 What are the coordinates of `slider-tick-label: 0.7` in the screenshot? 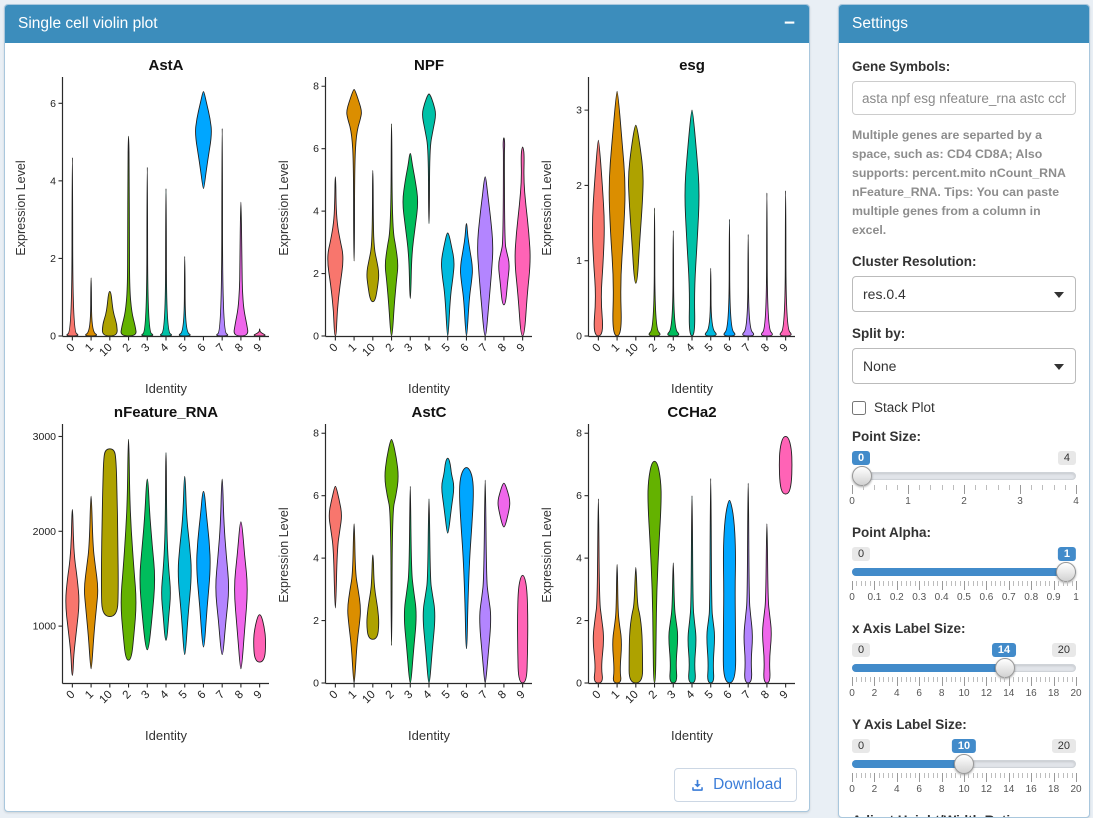 It's located at (1008, 598).